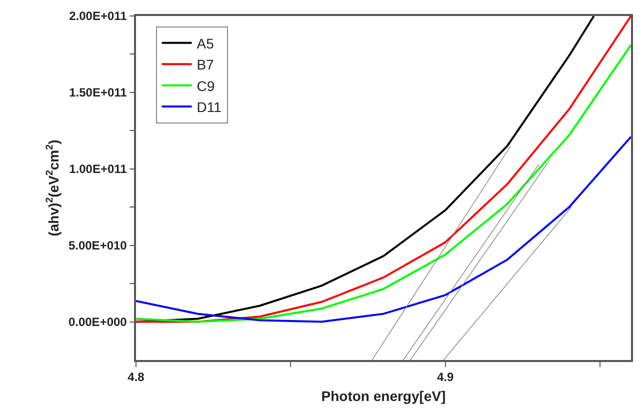  Describe the element at coordinates (209, 106) in the screenshot. I see `legend-label: D11` at that location.